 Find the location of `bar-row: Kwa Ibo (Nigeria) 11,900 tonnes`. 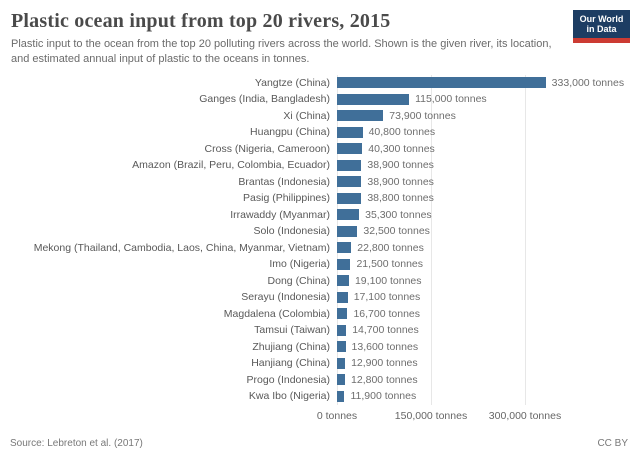

bar-row: Kwa Ibo (Nigeria) 11,900 tonnes is located at coordinates (319, 396).